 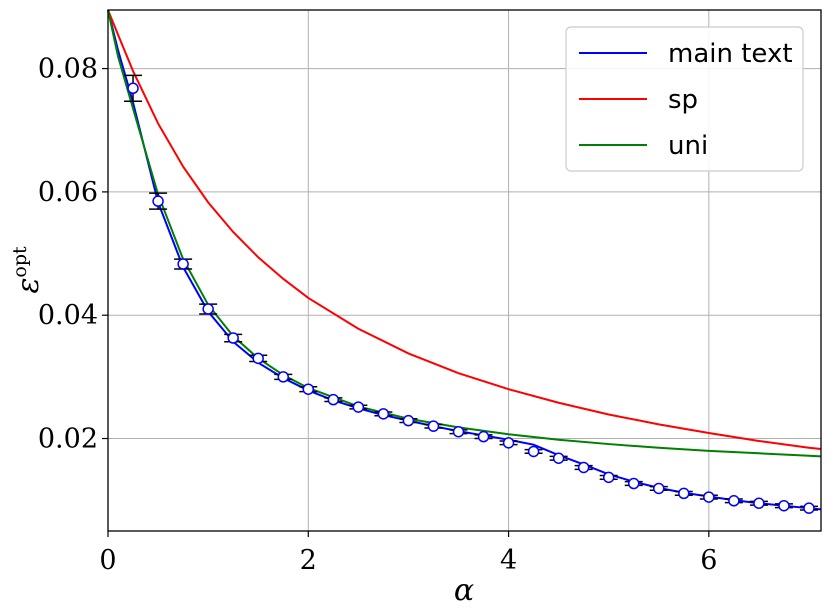 I want to click on svg-text: εopt, so click(x=27, y=270).